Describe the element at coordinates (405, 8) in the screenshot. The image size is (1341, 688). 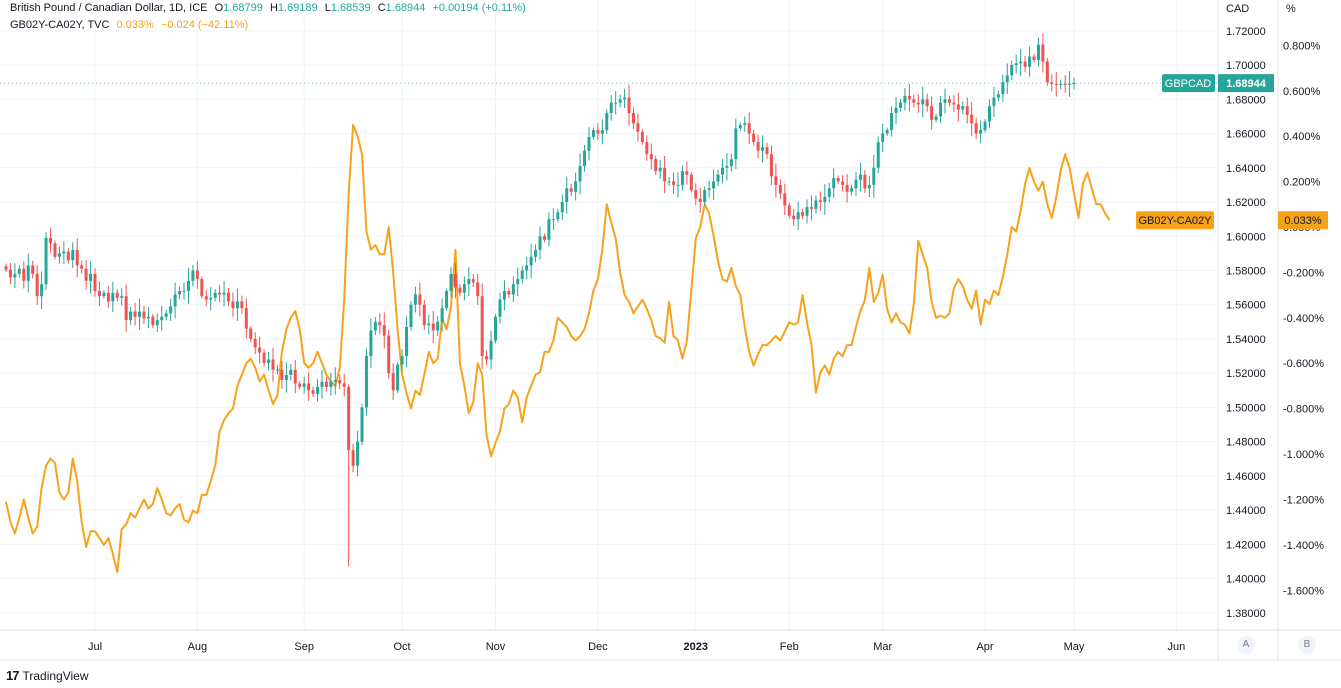
I see `close-value: 1.68944` at that location.